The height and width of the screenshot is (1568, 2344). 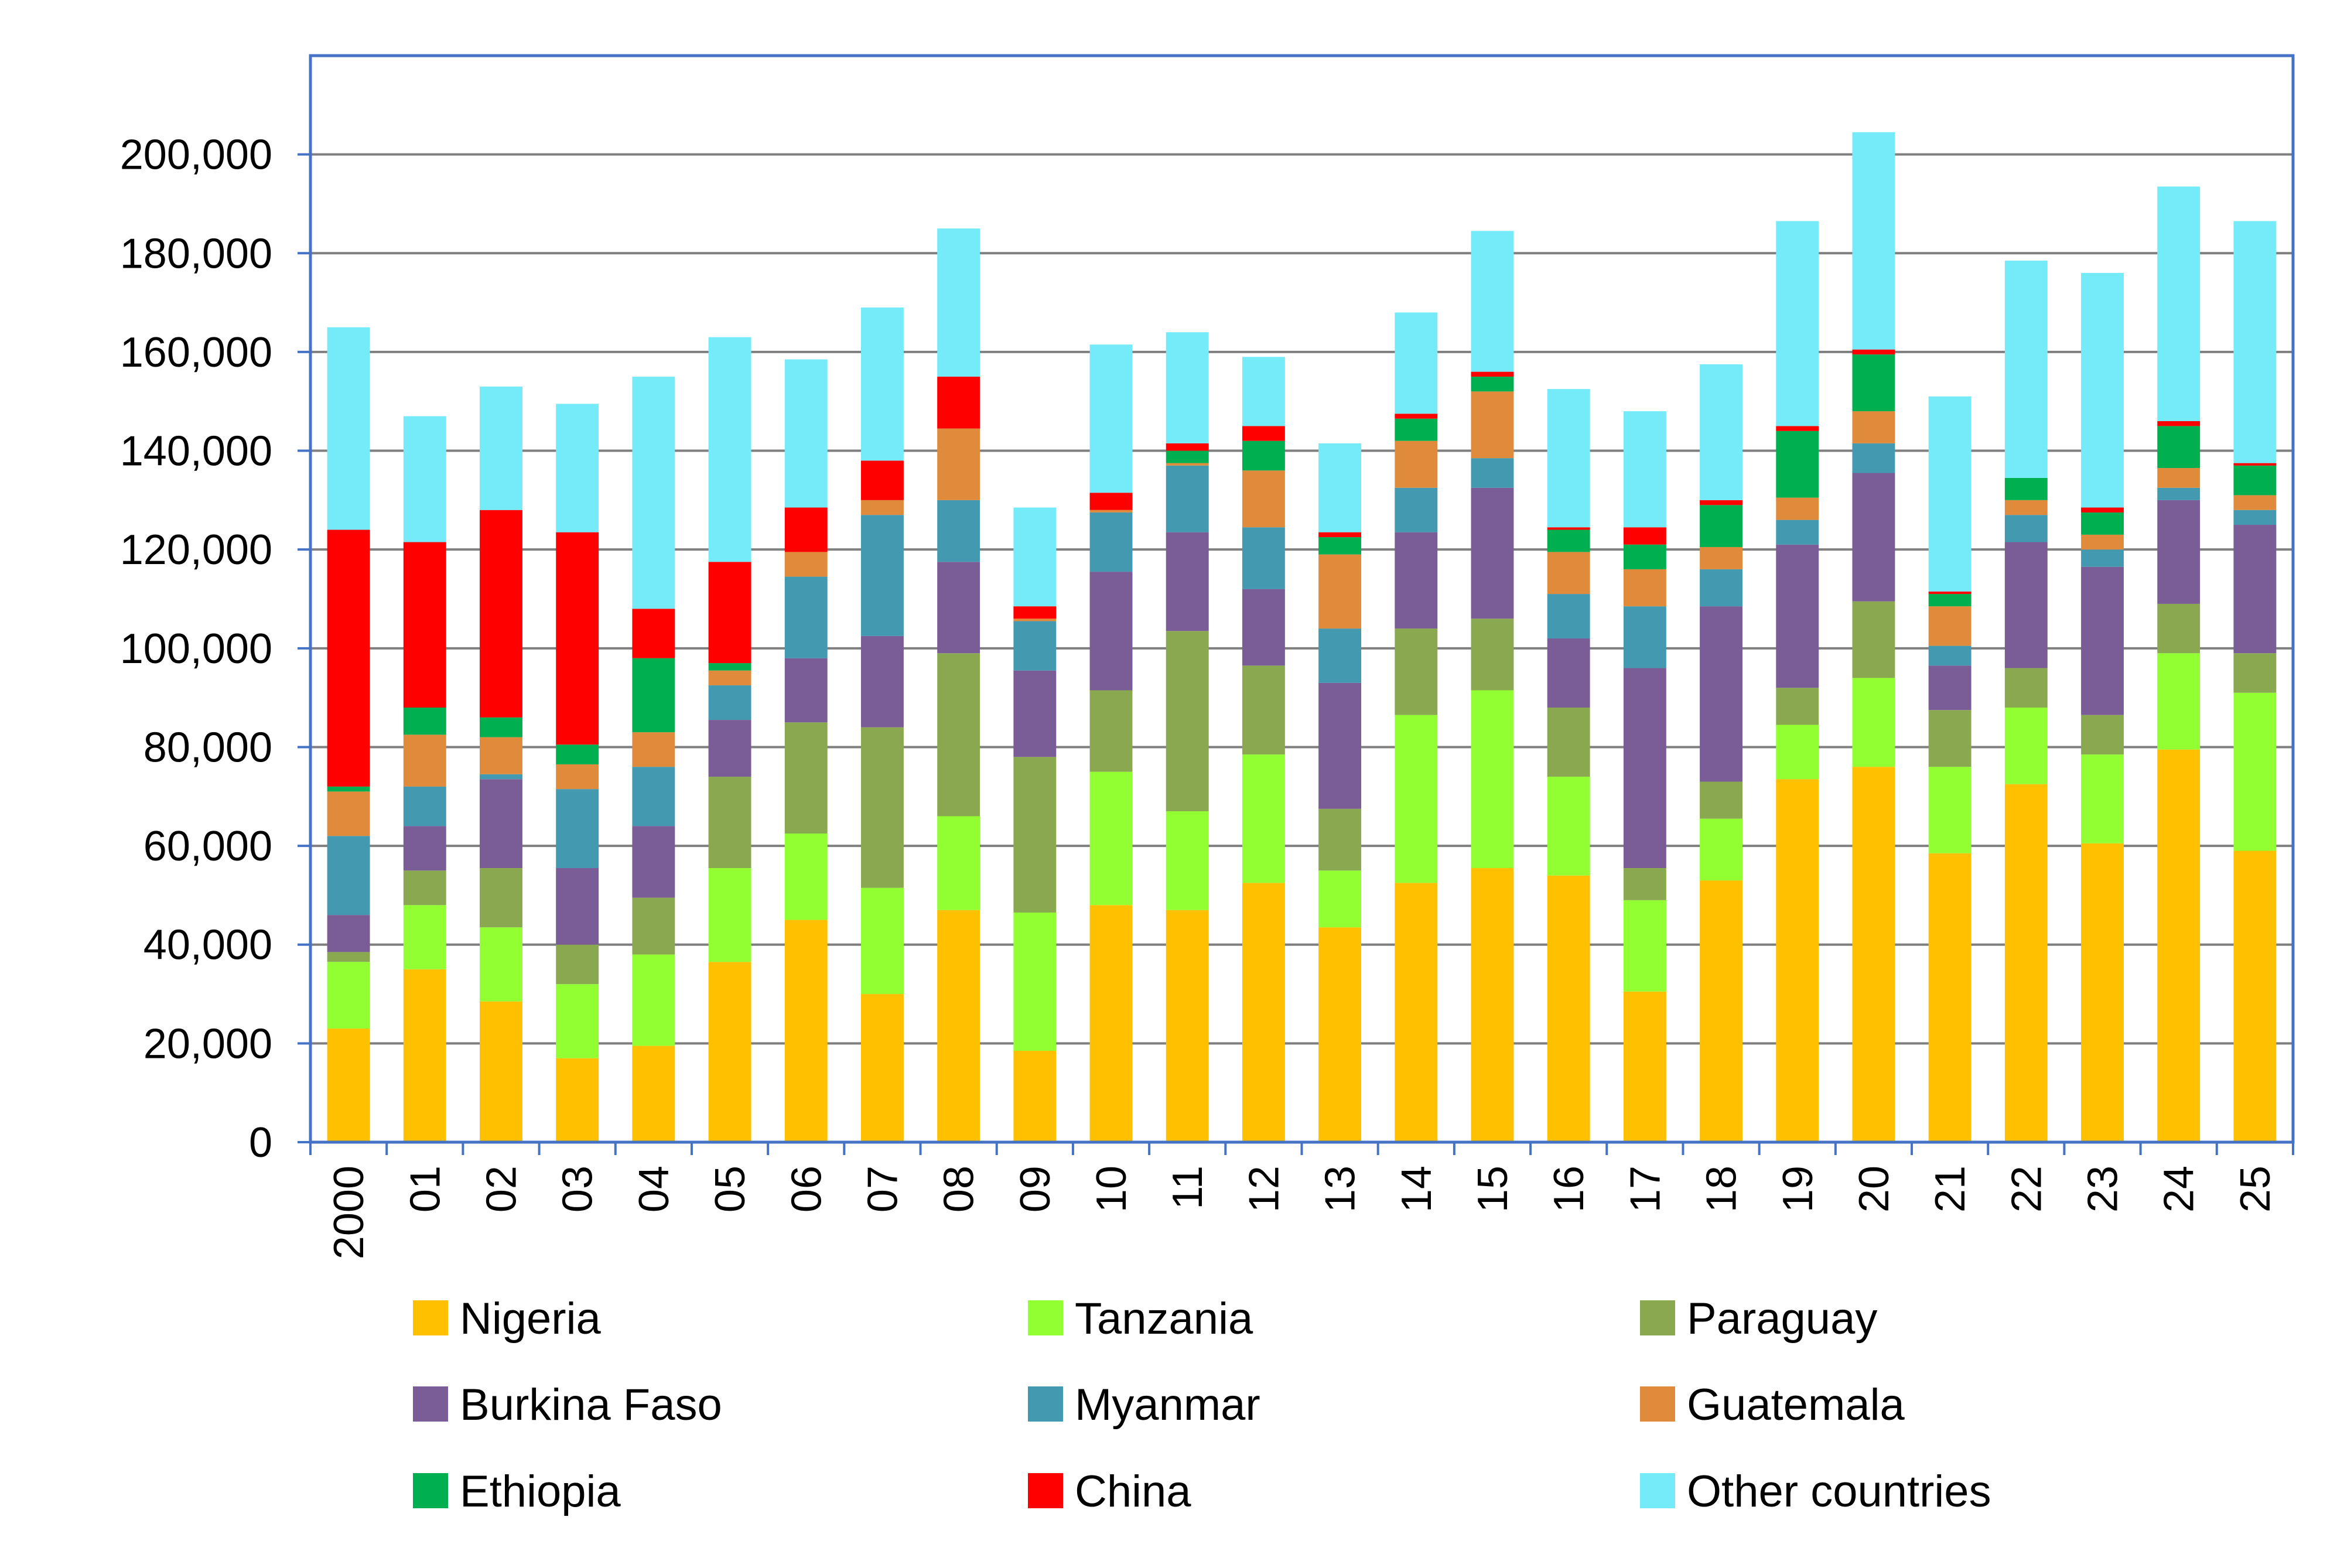 I want to click on x-tick-label: 20, so click(x=1874, y=1189).